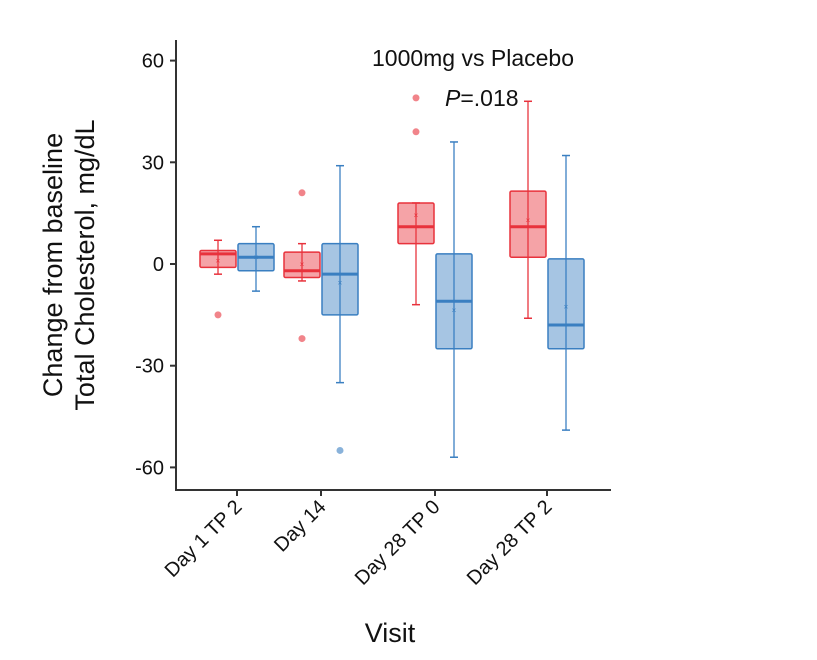  I want to click on x-tick-label: Day 14, so click(300, 526).